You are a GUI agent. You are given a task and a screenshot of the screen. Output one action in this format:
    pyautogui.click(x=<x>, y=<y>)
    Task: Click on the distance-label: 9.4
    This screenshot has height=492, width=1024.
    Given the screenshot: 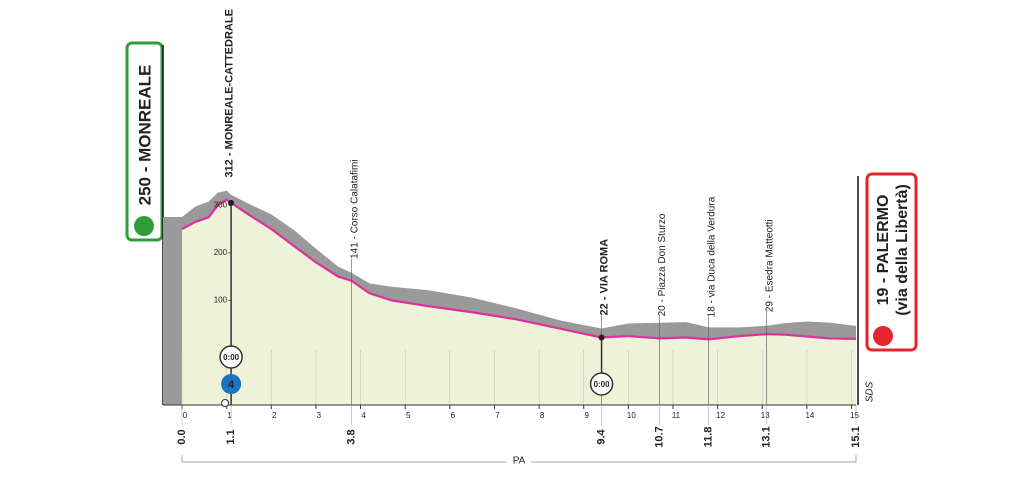 What is the action you would take?
    pyautogui.click(x=601, y=436)
    